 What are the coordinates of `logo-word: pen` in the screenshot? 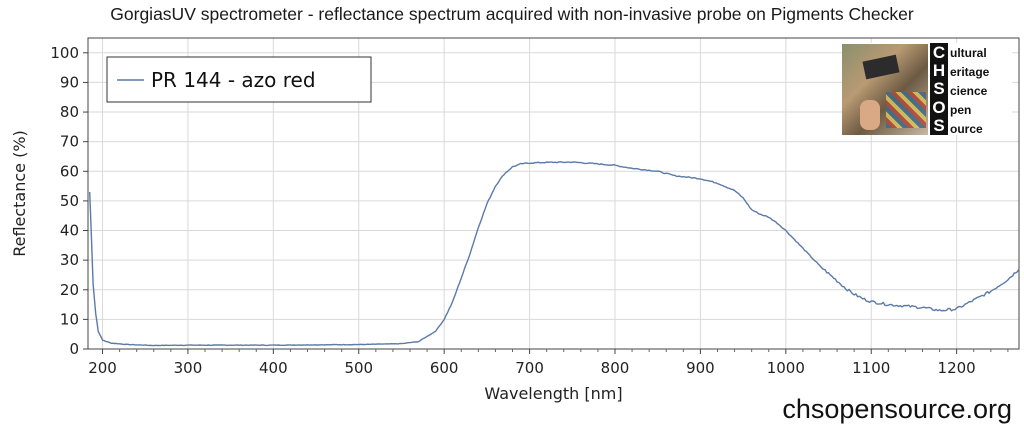 It's located at (961, 110).